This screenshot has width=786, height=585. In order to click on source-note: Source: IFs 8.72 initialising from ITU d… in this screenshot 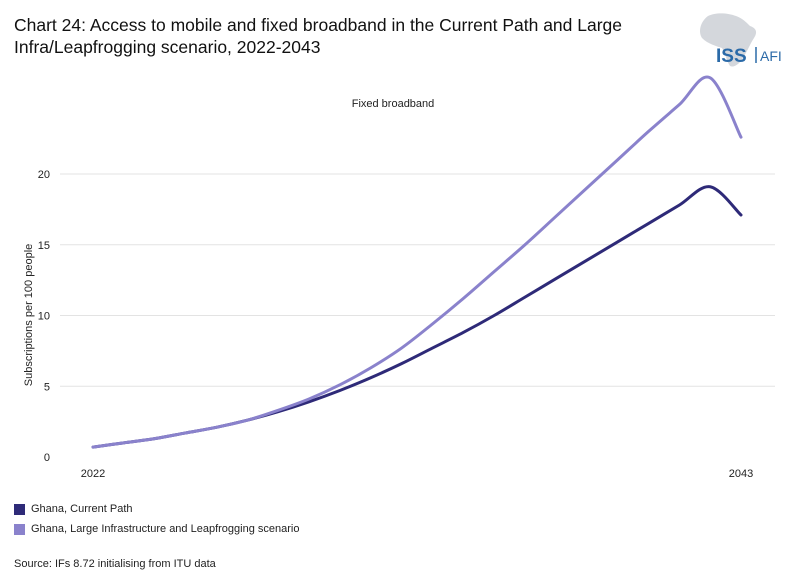, I will do `click(115, 564)`.